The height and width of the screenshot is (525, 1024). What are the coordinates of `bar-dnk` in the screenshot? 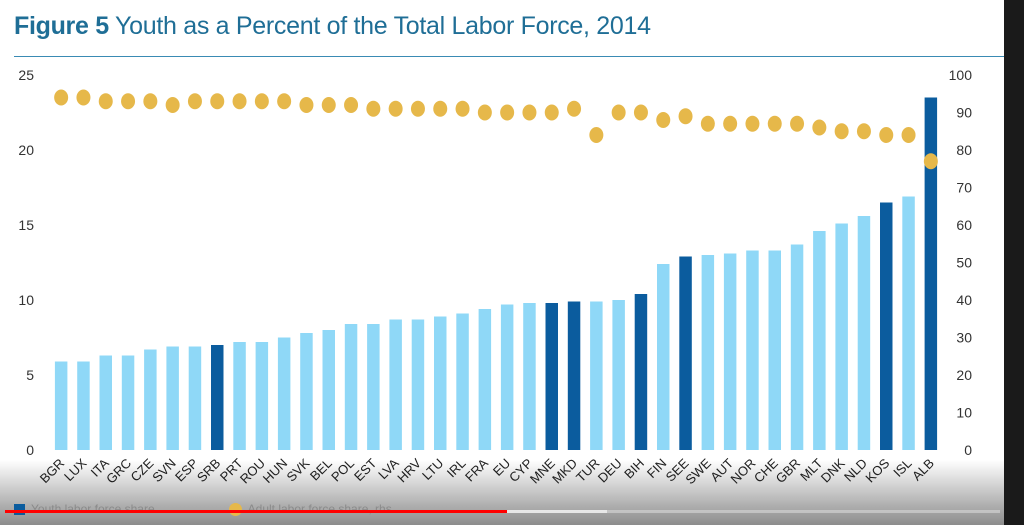 It's located at (841, 336).